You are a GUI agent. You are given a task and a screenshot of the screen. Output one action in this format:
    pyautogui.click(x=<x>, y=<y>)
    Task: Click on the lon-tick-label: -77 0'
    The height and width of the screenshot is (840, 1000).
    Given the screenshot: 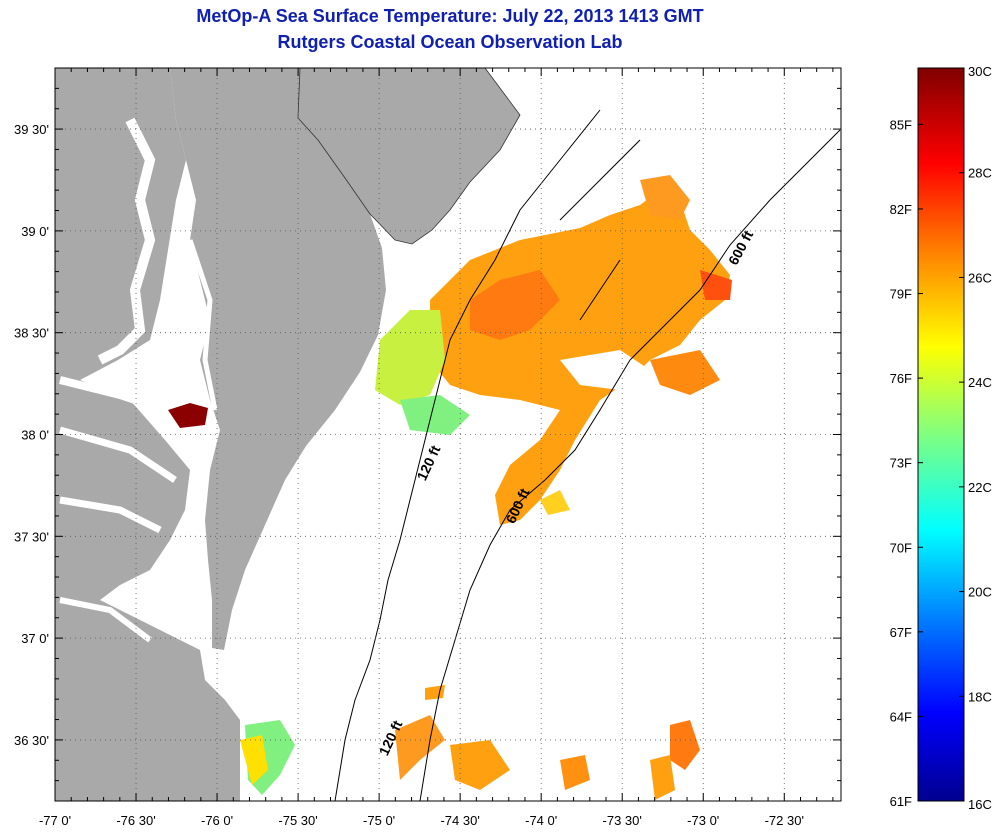 What is the action you would take?
    pyautogui.click(x=55, y=820)
    